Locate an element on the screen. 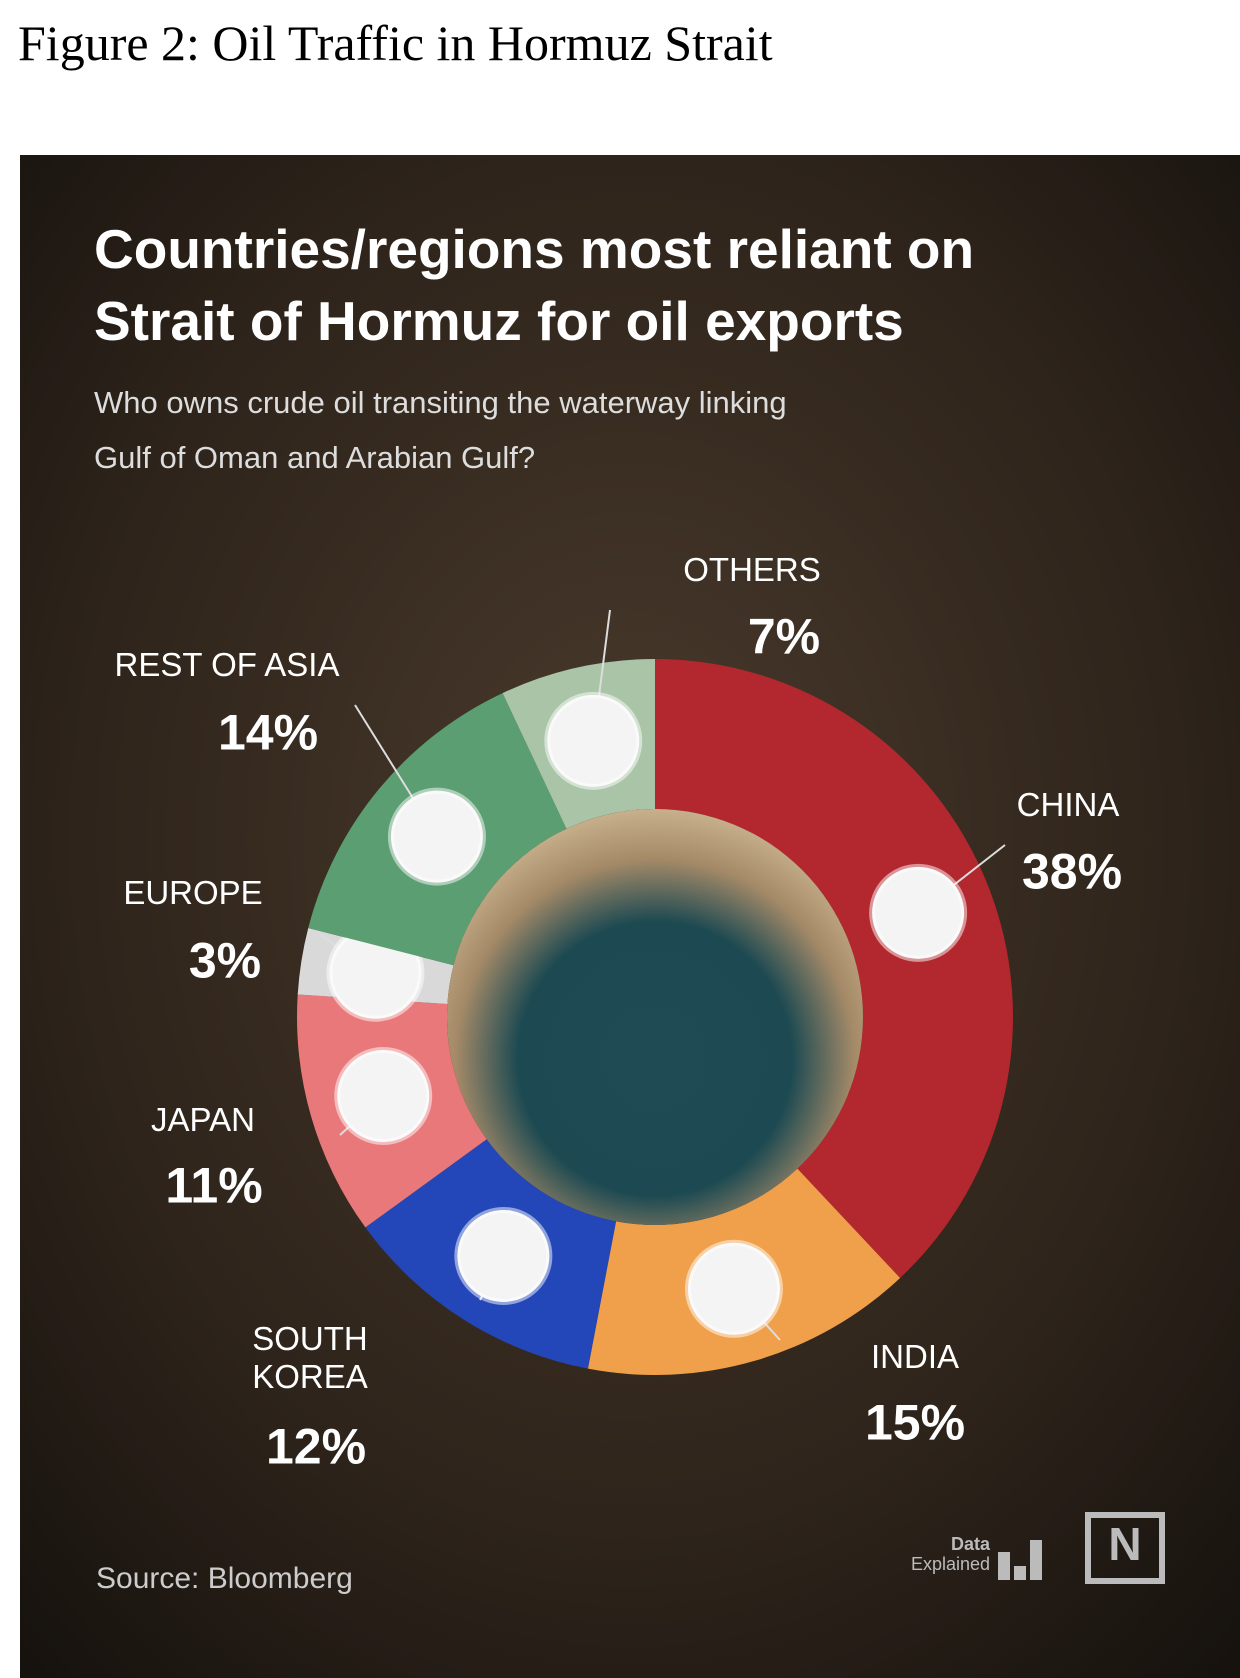 This screenshot has height=1678, width=1240. chart-subtitle: Gulf of Oman and Arabian Gulf? is located at coordinates (314, 457).